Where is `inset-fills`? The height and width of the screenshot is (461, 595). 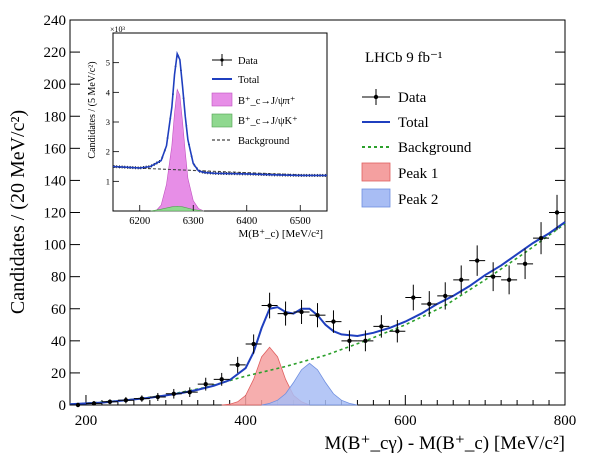
inset-fills is located at coordinates (177, 150).